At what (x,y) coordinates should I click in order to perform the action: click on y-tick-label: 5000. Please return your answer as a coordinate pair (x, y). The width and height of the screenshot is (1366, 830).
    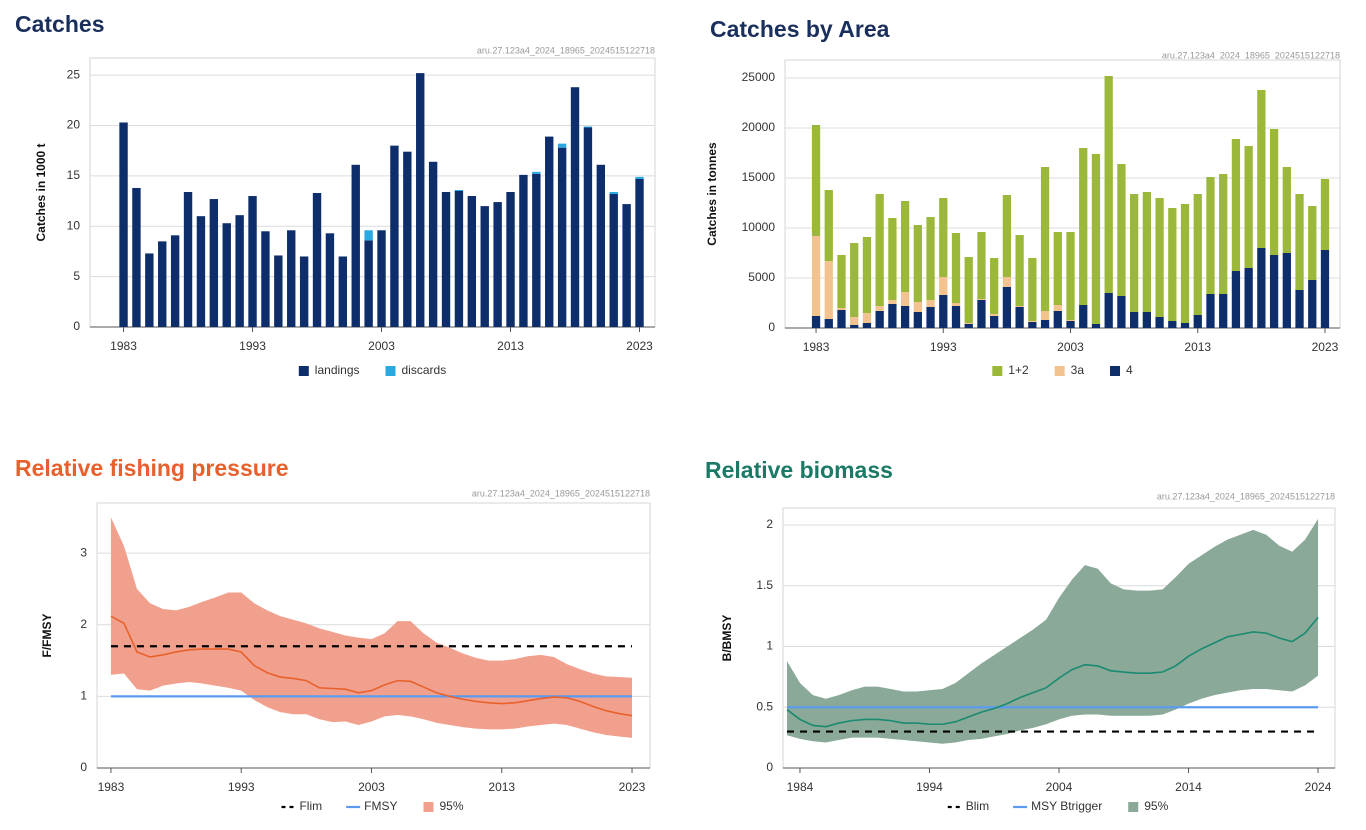
    Looking at the image, I should click on (761, 277).